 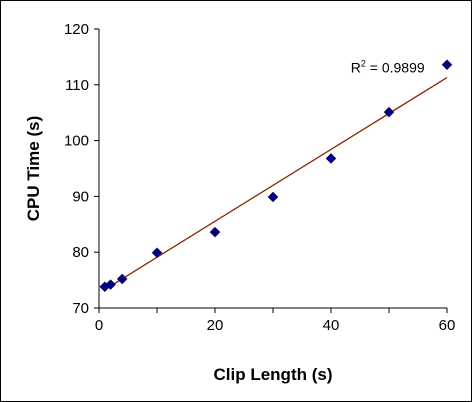 What do you see at coordinates (447, 325) in the screenshot?
I see `x-tick-label: 60` at bounding box center [447, 325].